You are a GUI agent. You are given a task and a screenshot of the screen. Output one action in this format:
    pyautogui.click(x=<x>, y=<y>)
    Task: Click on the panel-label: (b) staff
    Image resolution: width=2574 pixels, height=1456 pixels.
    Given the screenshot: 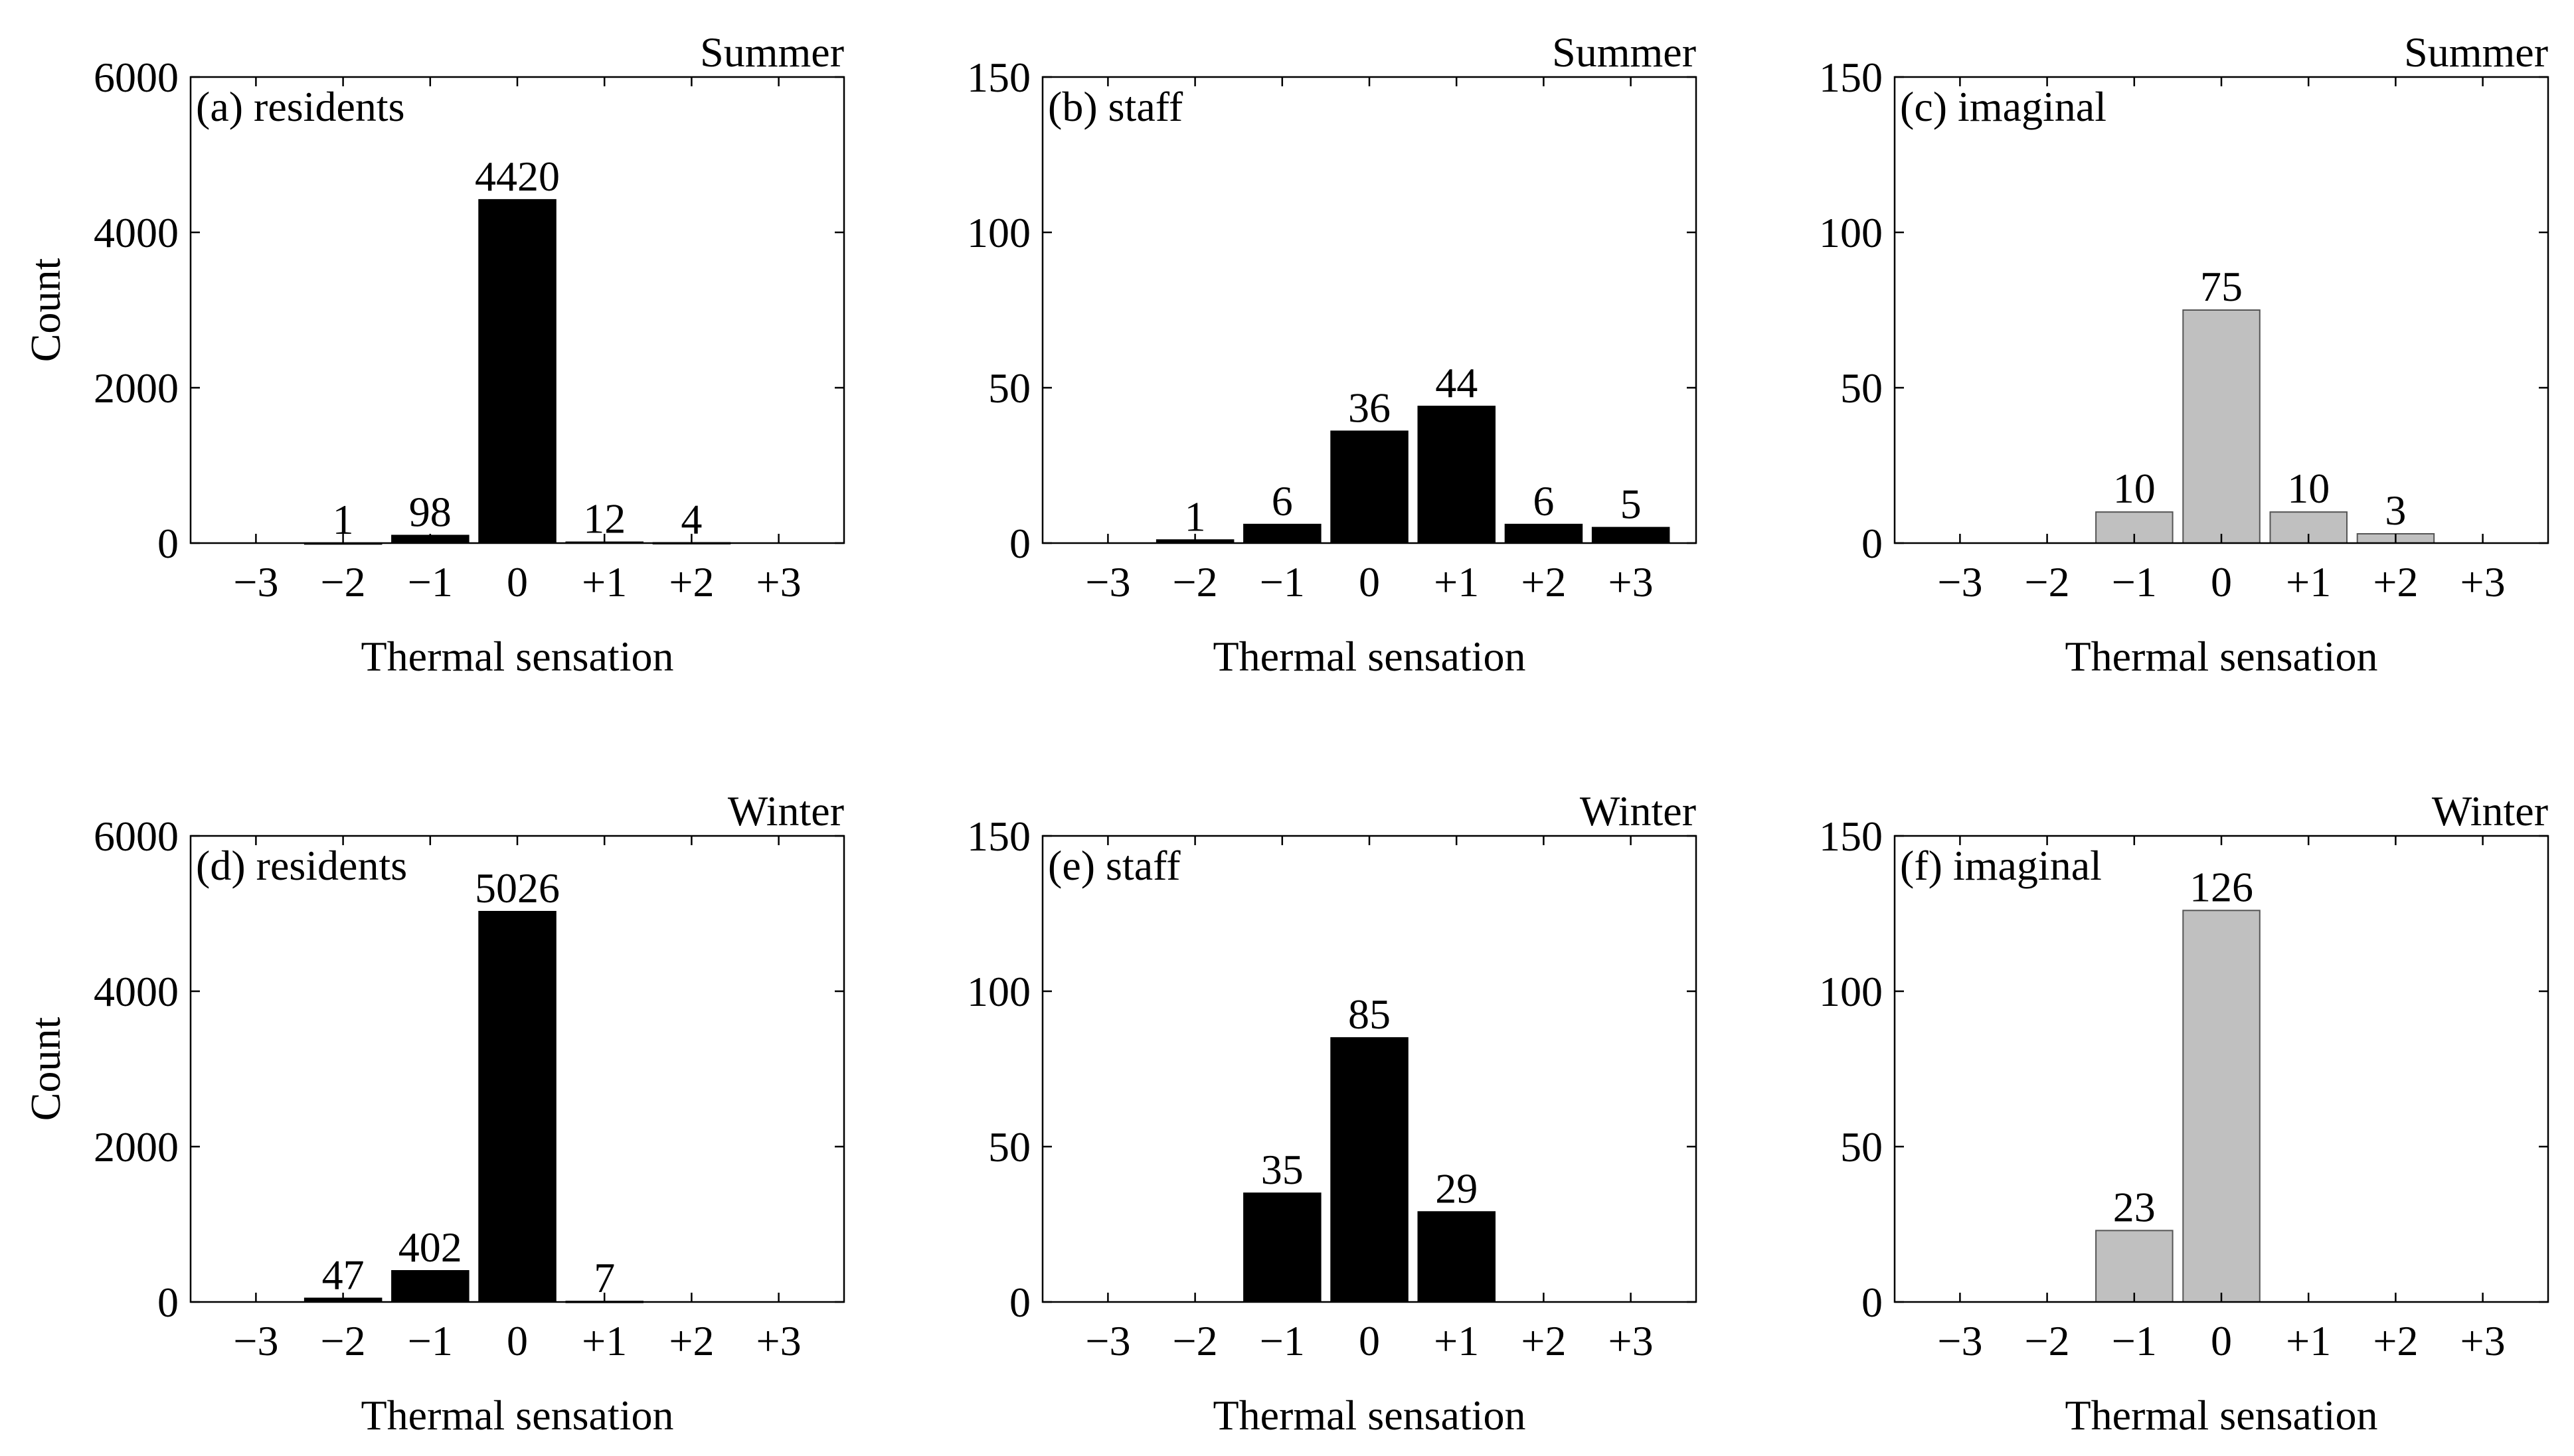 What is the action you would take?
    pyautogui.click(x=1116, y=106)
    